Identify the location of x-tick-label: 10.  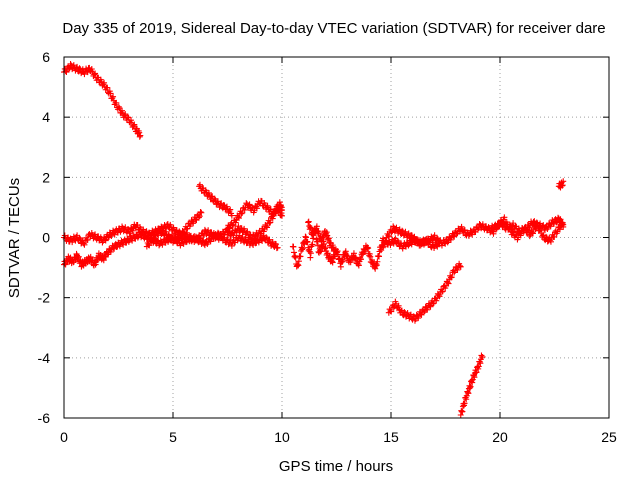
(282, 437).